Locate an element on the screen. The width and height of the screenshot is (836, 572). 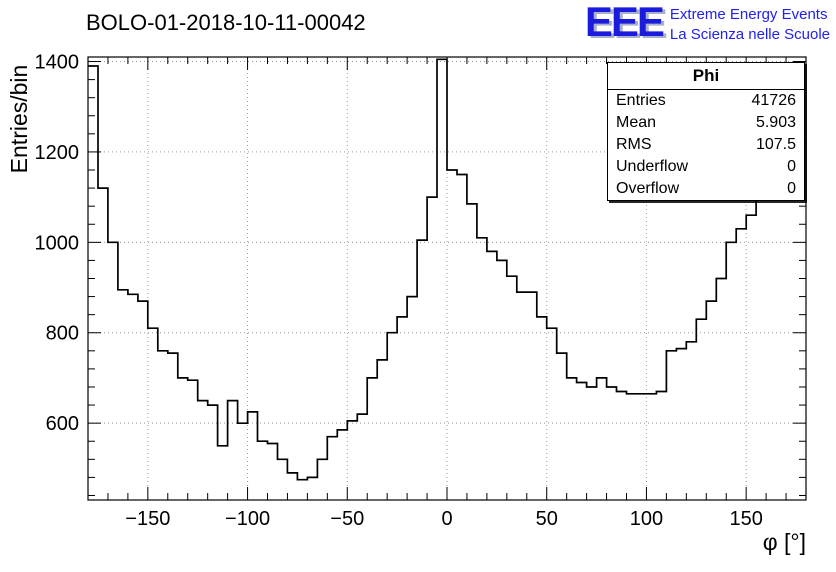
stats-row-label: RMS is located at coordinates (634, 144).